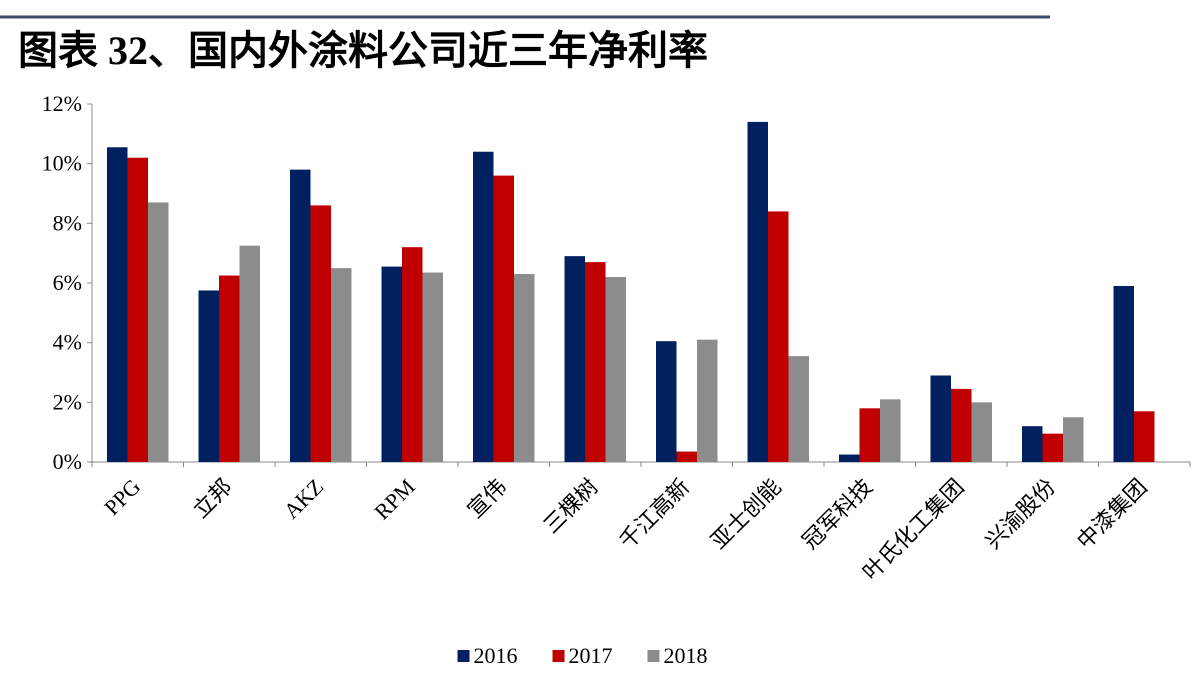 The height and width of the screenshot is (675, 1204). What do you see at coordinates (67, 222) in the screenshot?
I see `y-tick-label: 8%` at bounding box center [67, 222].